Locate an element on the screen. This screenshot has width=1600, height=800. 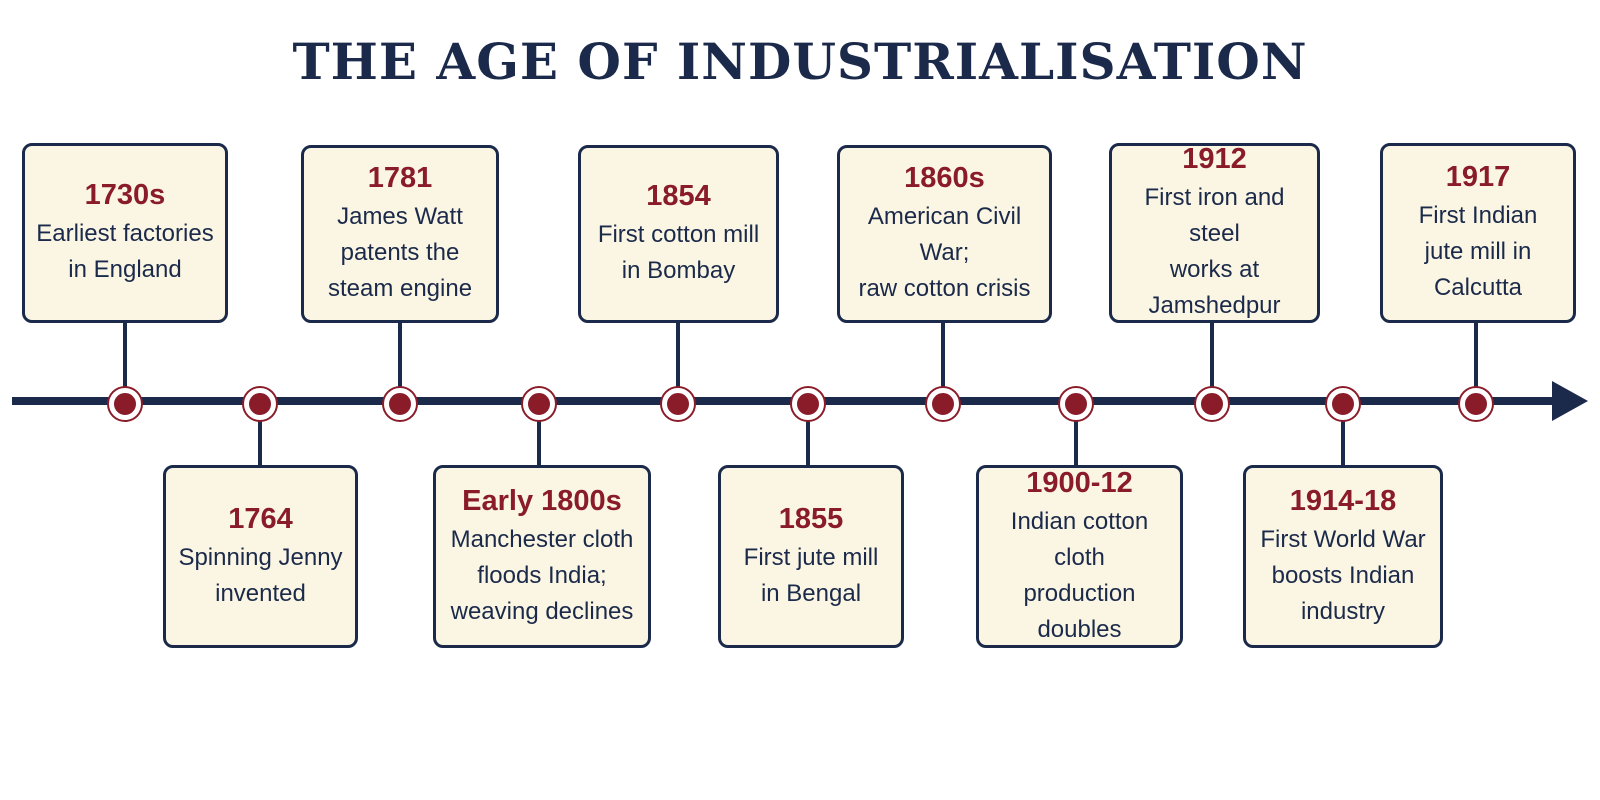
page-title: THE AGE OF INDUSTRIALISATION is located at coordinates (800, 61).